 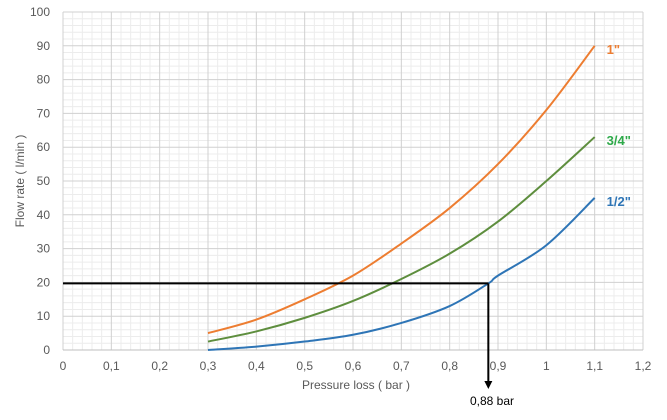 What do you see at coordinates (546, 366) in the screenshot?
I see `x-tick-label: 1` at bounding box center [546, 366].